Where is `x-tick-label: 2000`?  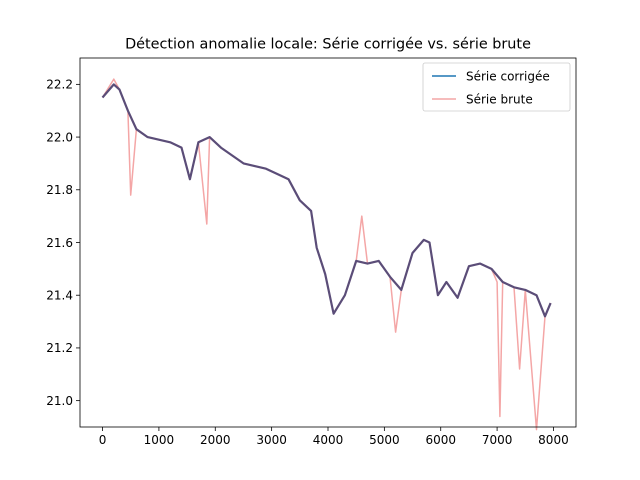 x-tick-label: 2000 is located at coordinates (215, 440).